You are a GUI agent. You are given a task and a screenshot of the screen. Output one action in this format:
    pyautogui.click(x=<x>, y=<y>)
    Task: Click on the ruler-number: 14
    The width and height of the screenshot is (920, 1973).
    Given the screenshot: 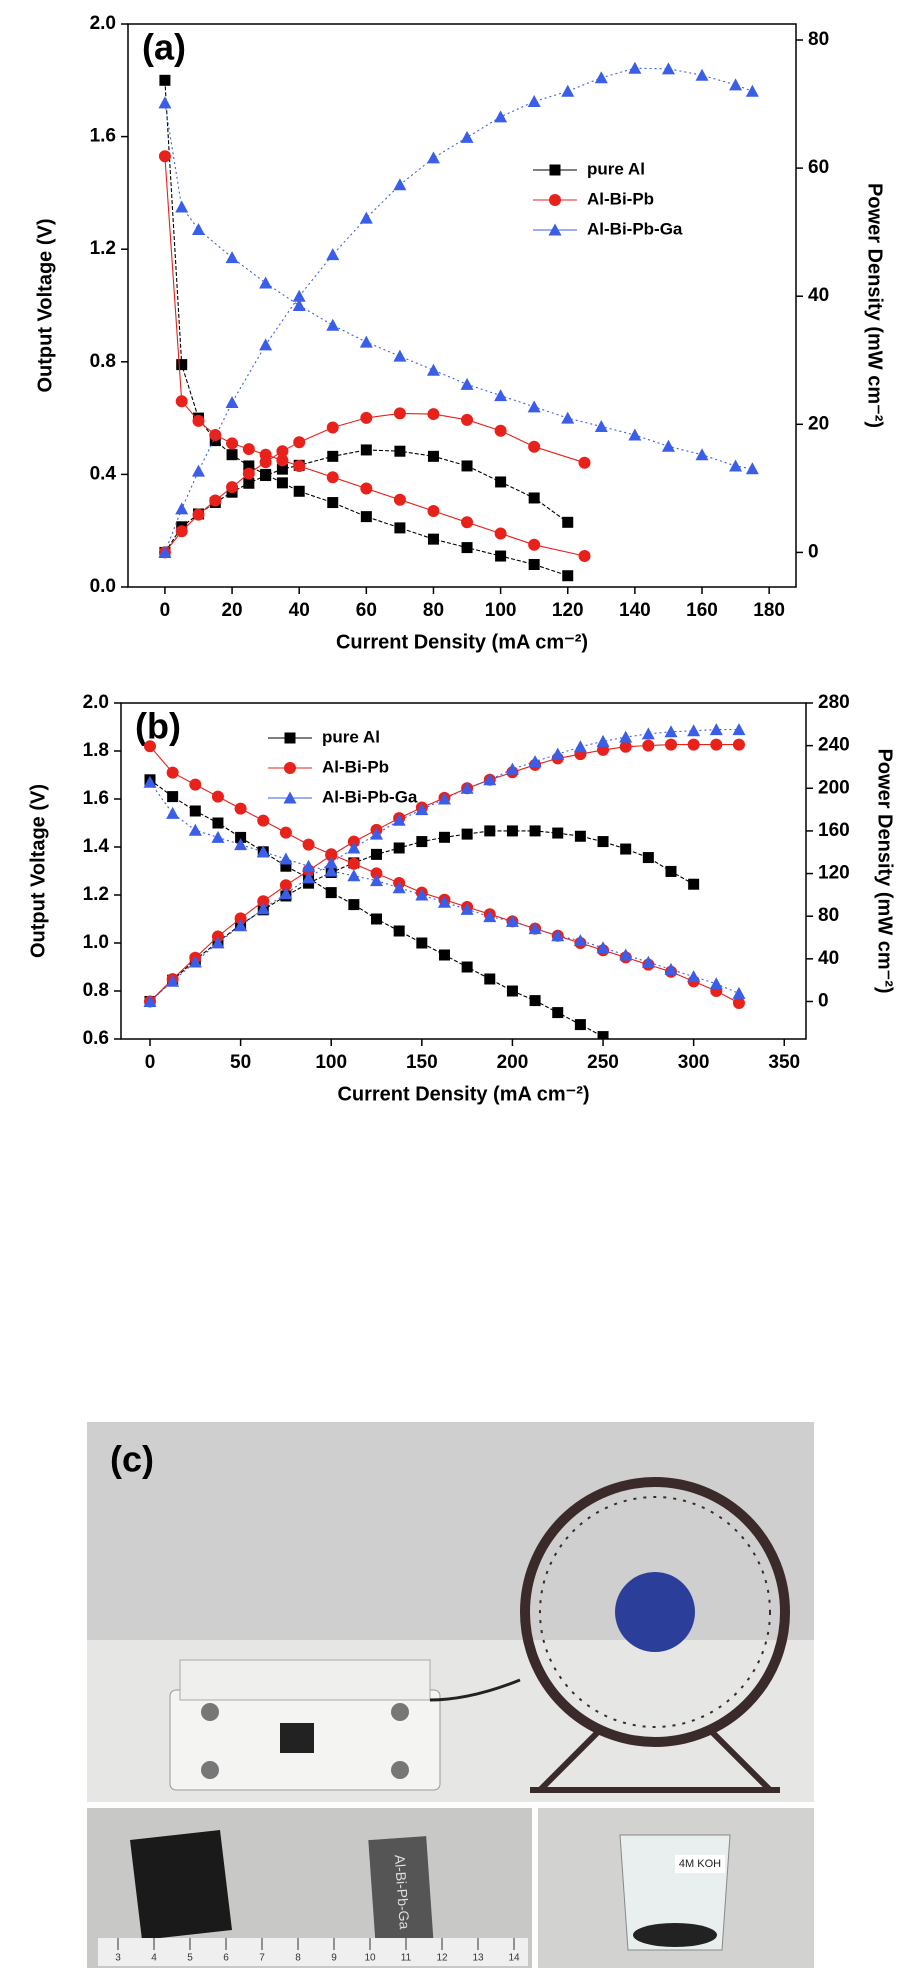 What is the action you would take?
    pyautogui.click(x=514, y=1958)
    